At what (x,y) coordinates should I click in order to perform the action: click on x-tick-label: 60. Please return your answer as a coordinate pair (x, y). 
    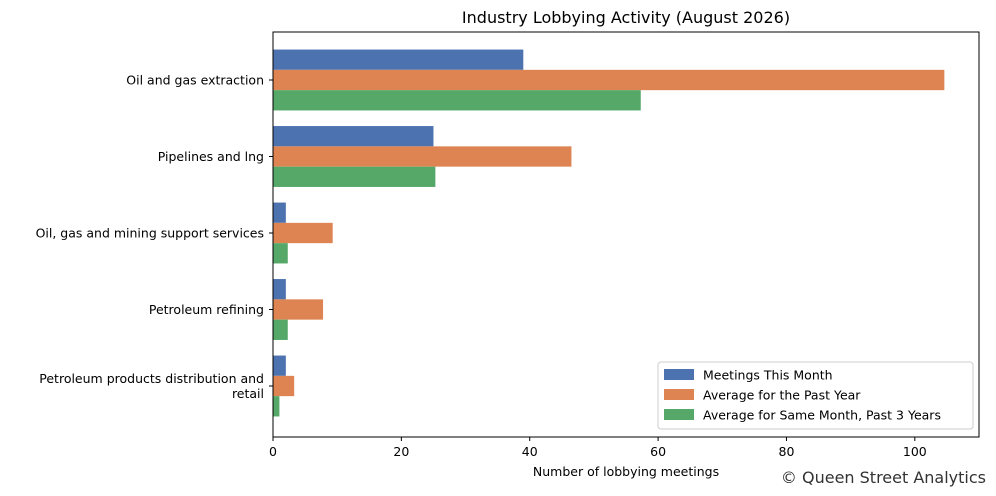
    Looking at the image, I should click on (658, 451).